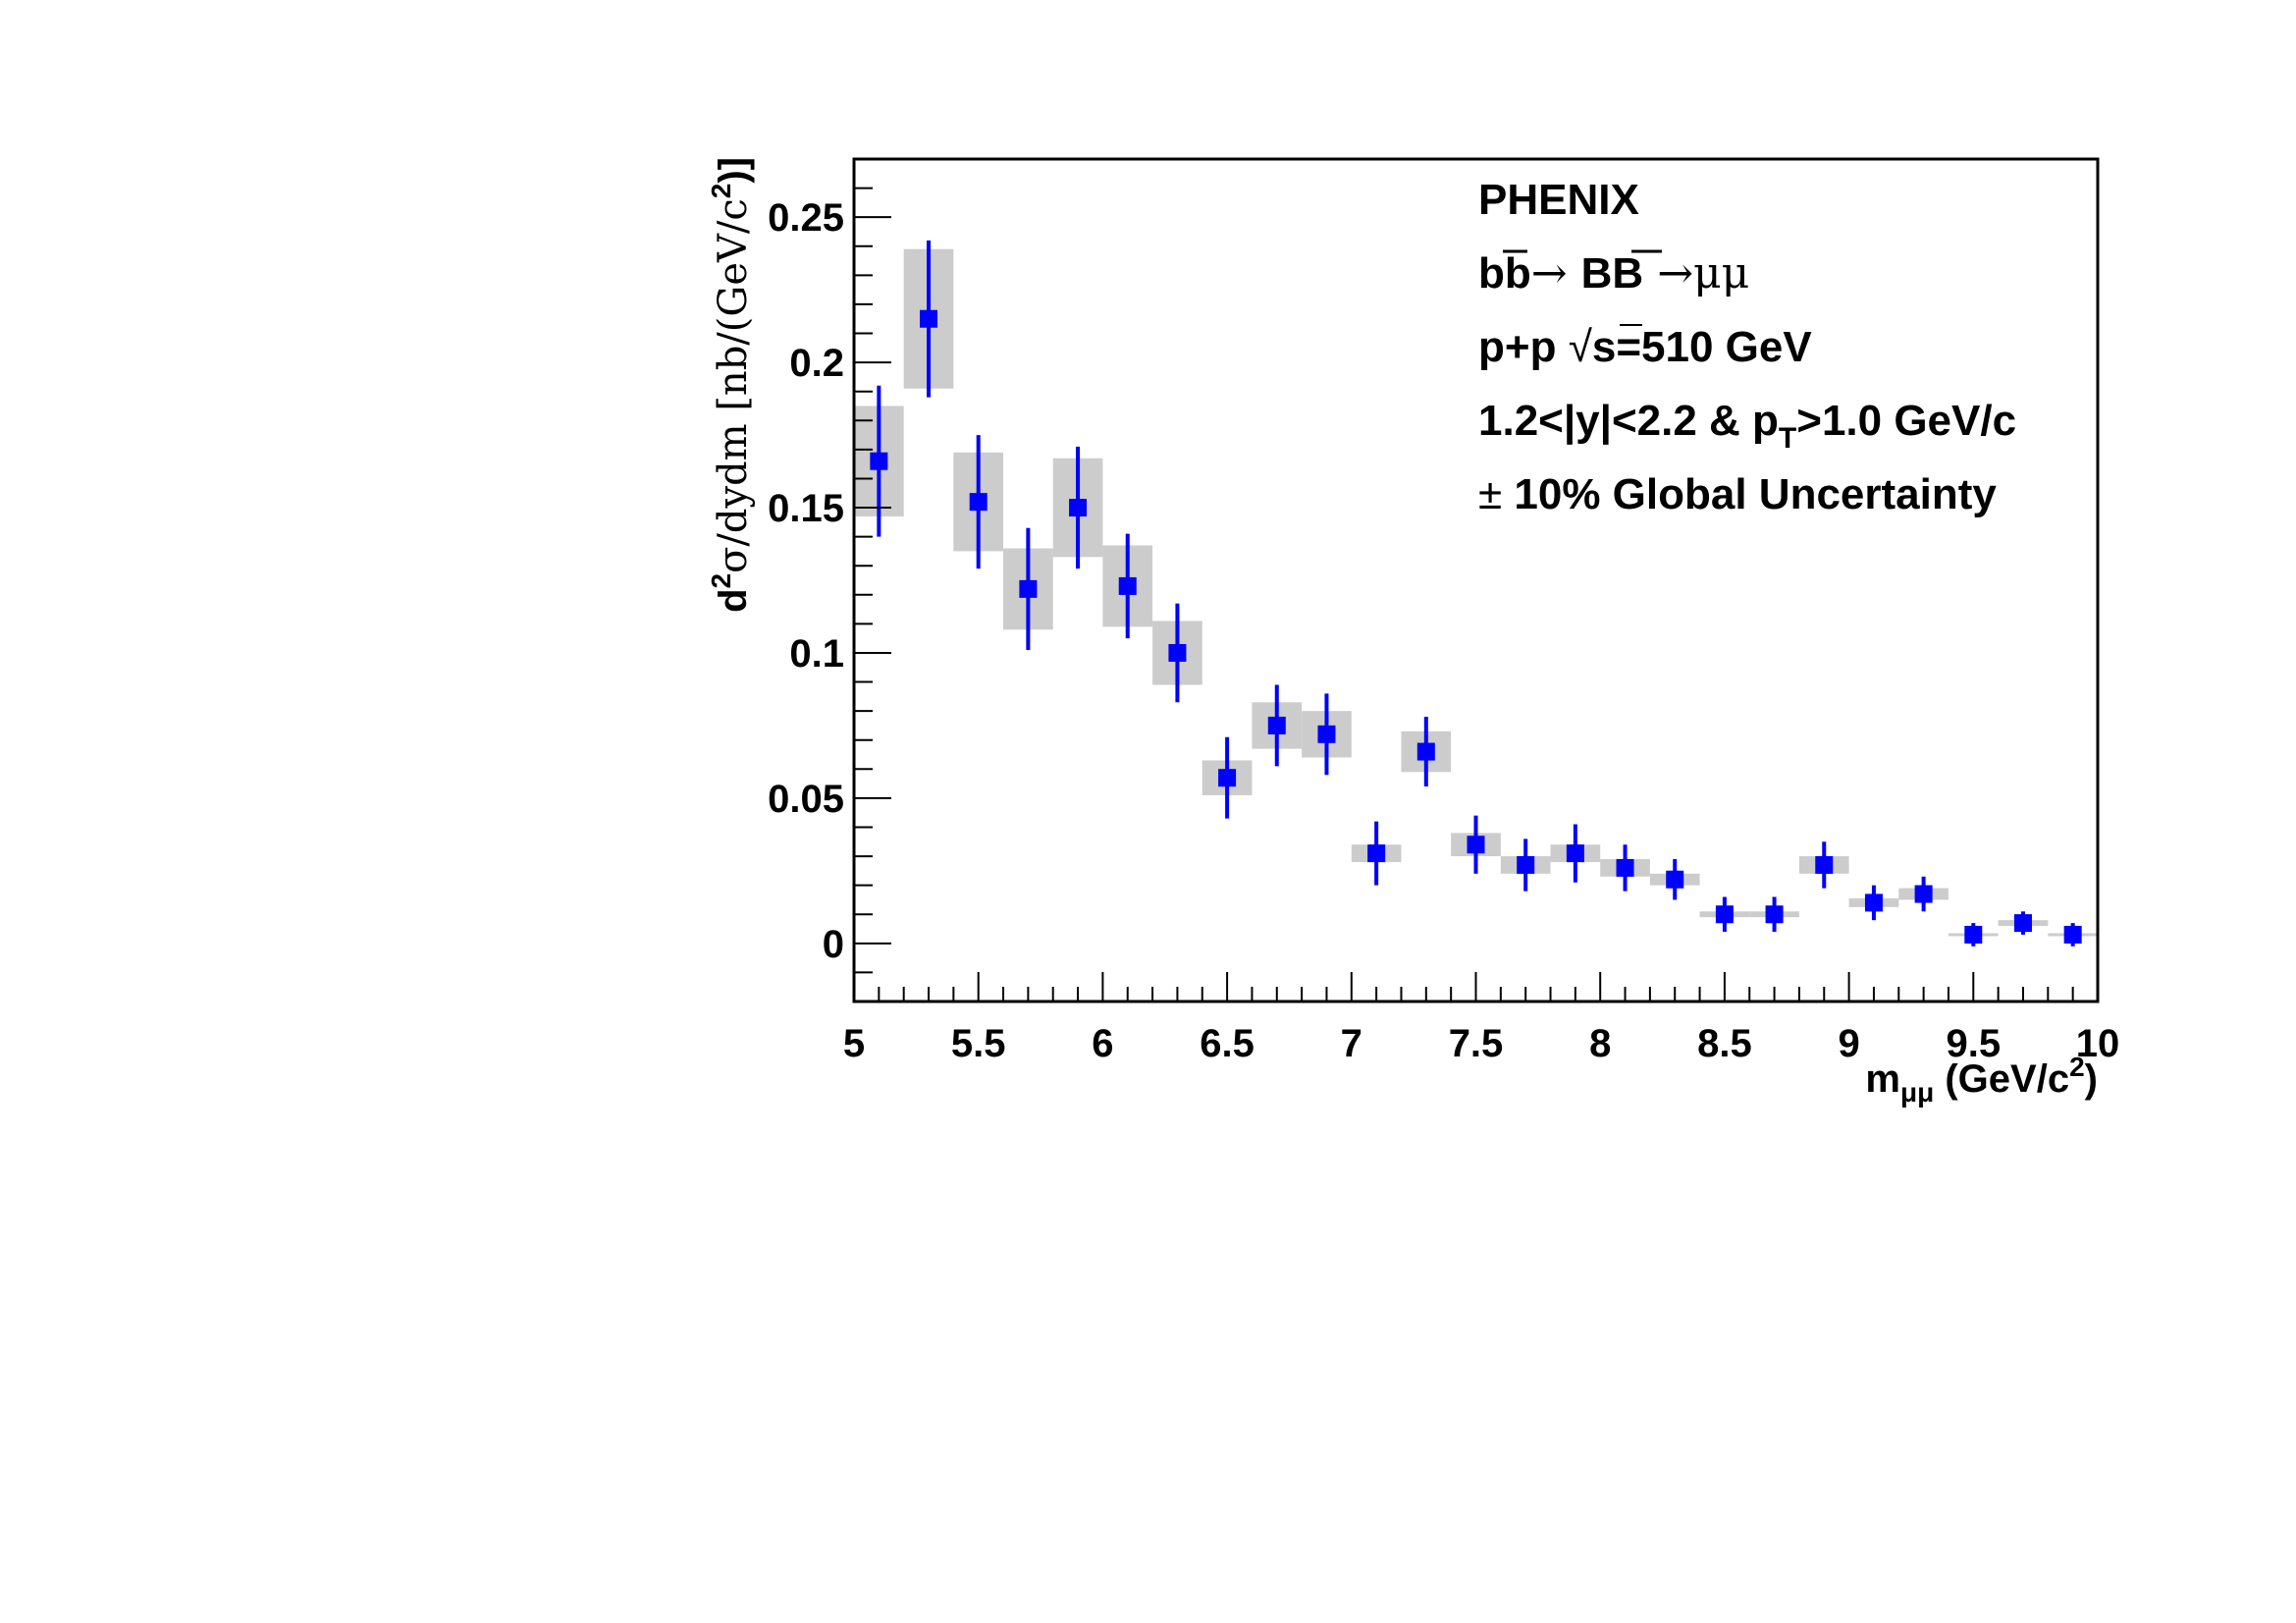 Image resolution: width=2296 pixels, height=1623 pixels. What do you see at coordinates (816, 654) in the screenshot?
I see `y-tick-label: 0.1` at bounding box center [816, 654].